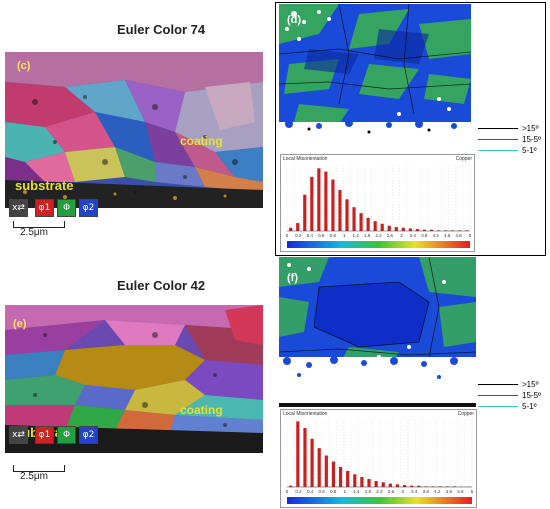 This screenshot has width=550, height=509. I want to click on histogram-d-header-left: Local Misorientation, so click(305, 159).